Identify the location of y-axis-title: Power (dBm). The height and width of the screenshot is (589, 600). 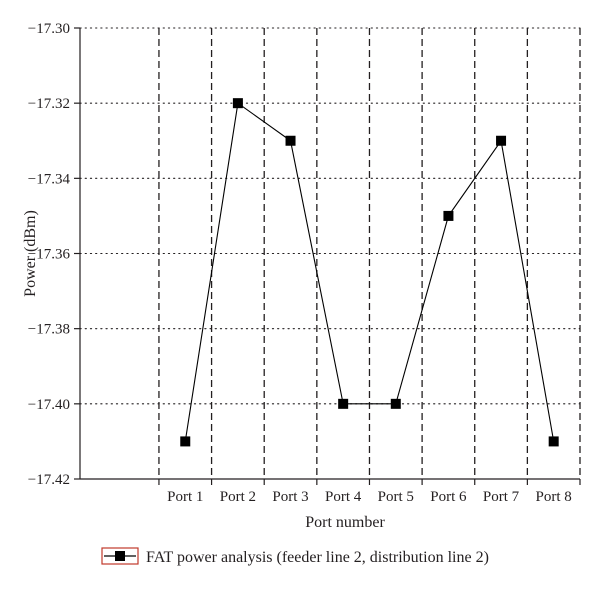
(30, 253).